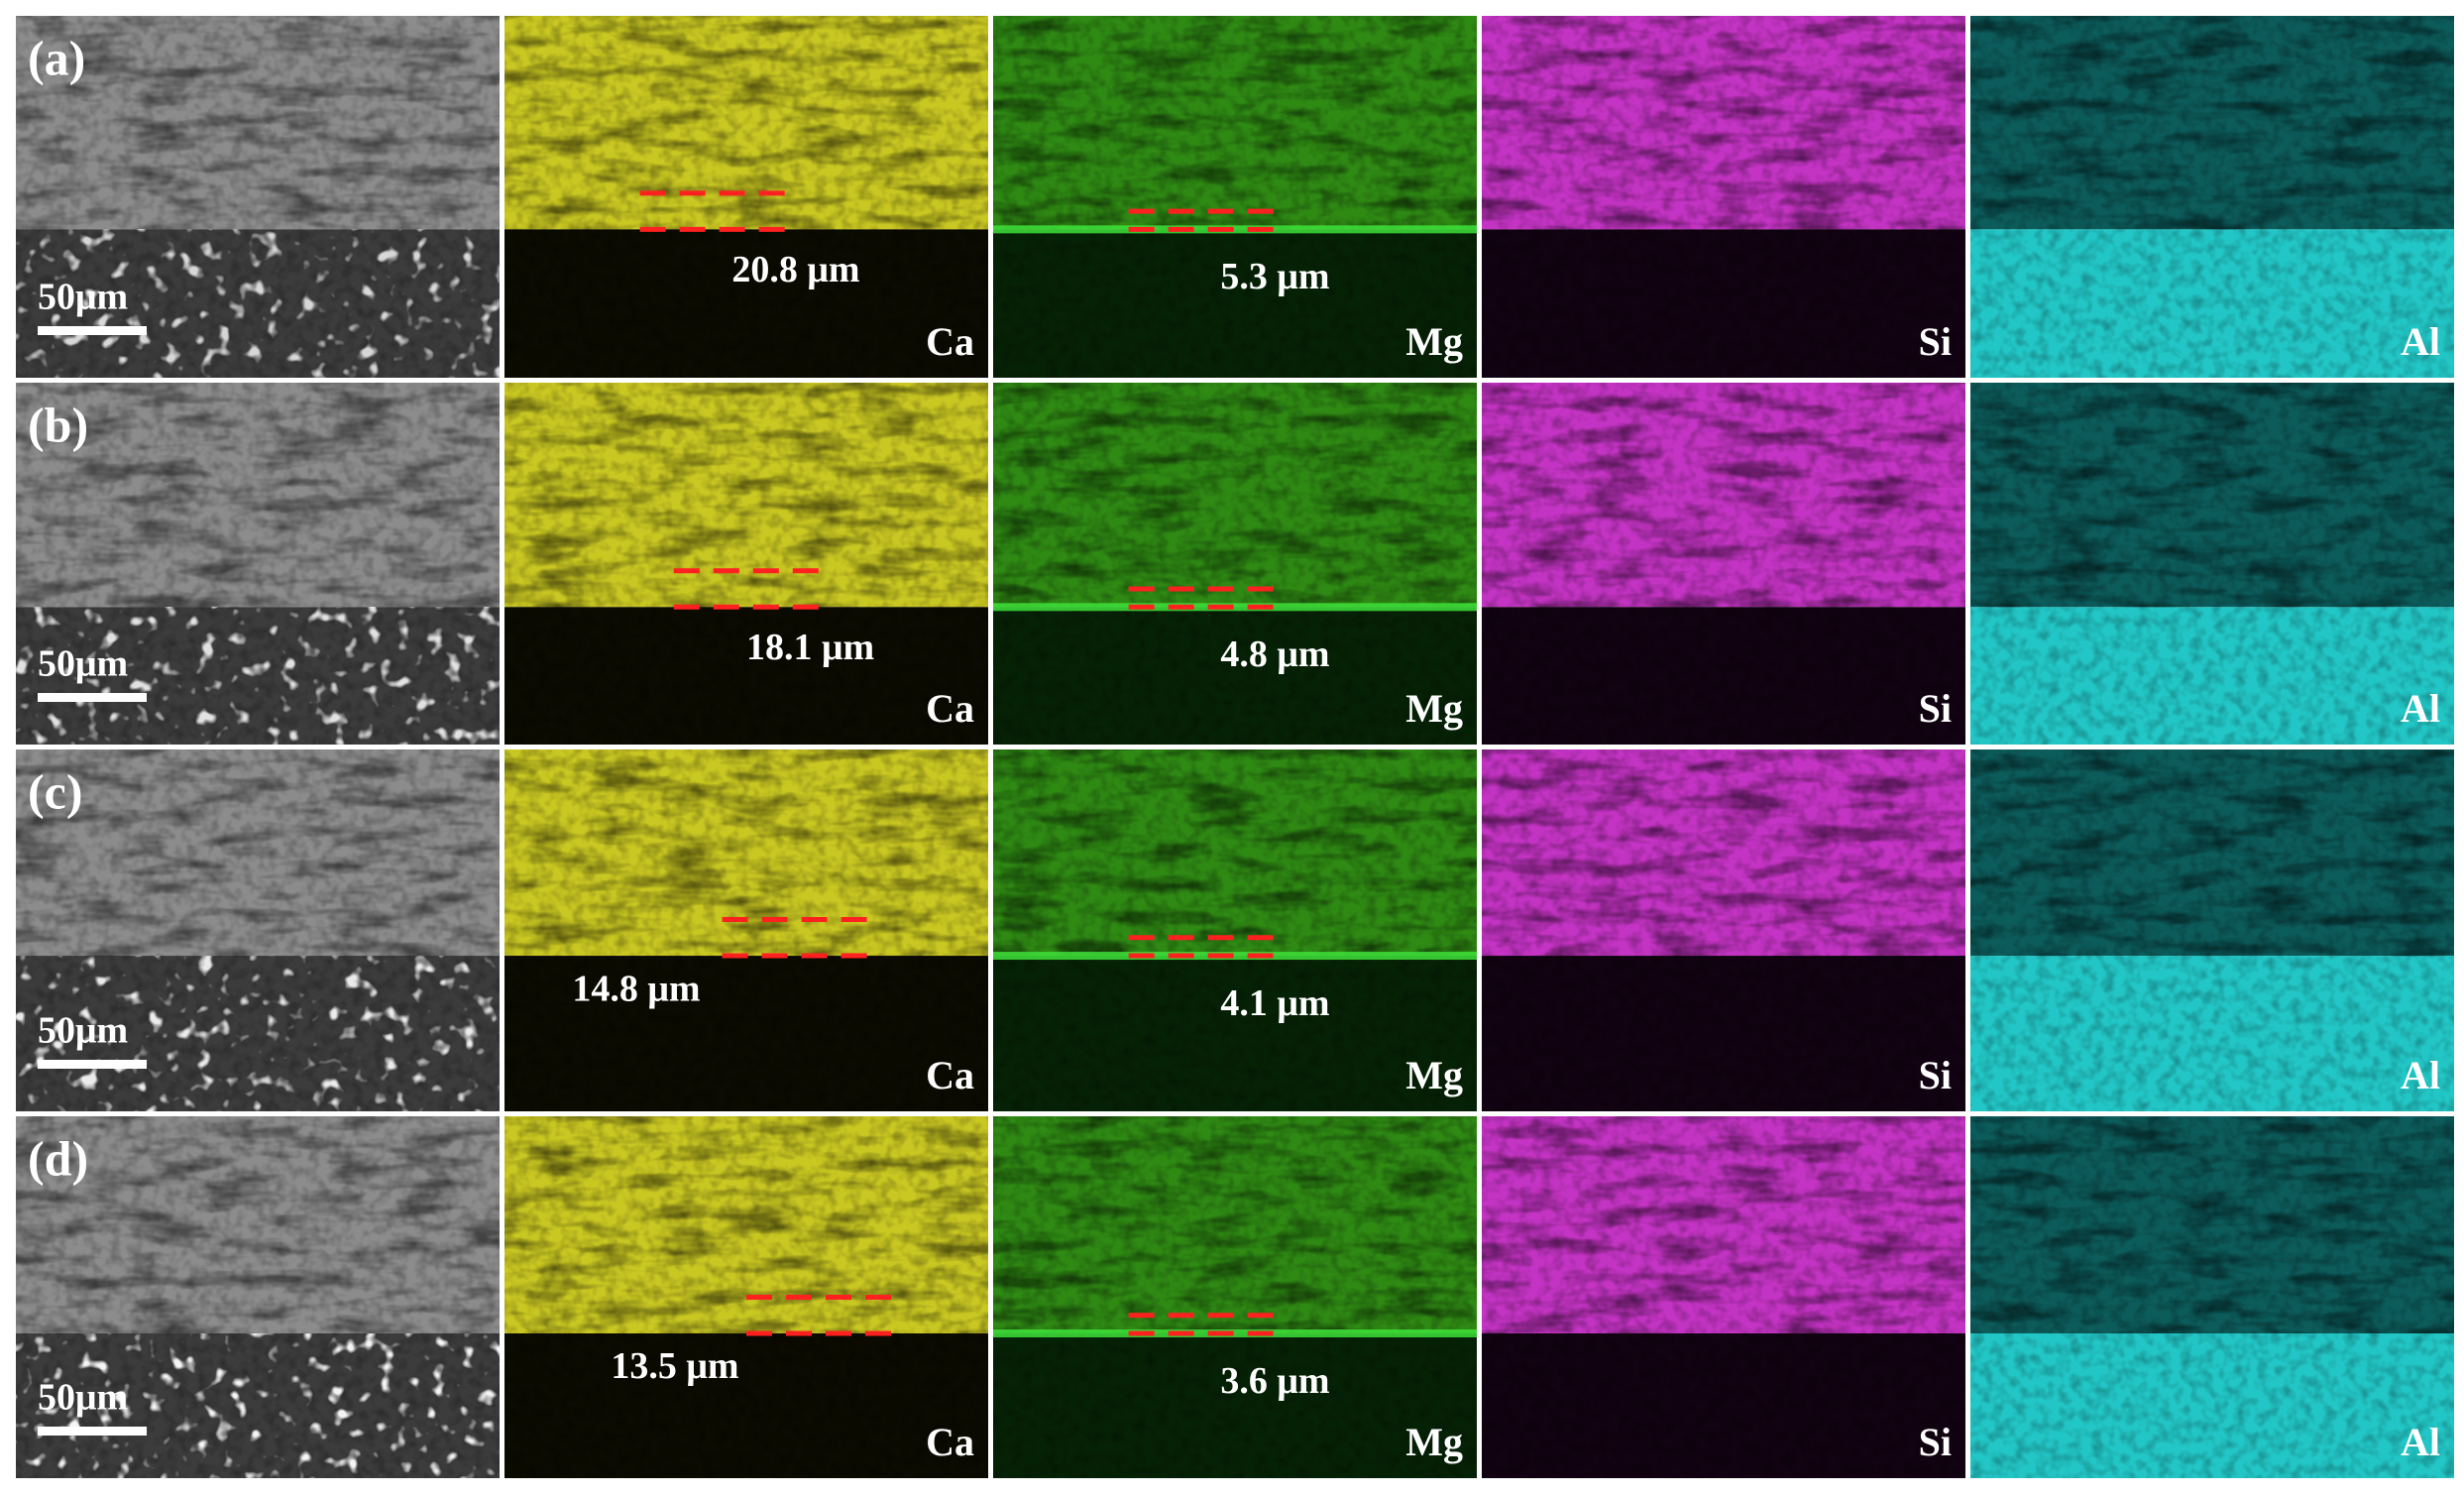 The image size is (2464, 1496). I want to click on panel: Mg 3.6 μm, so click(1235, 1297).